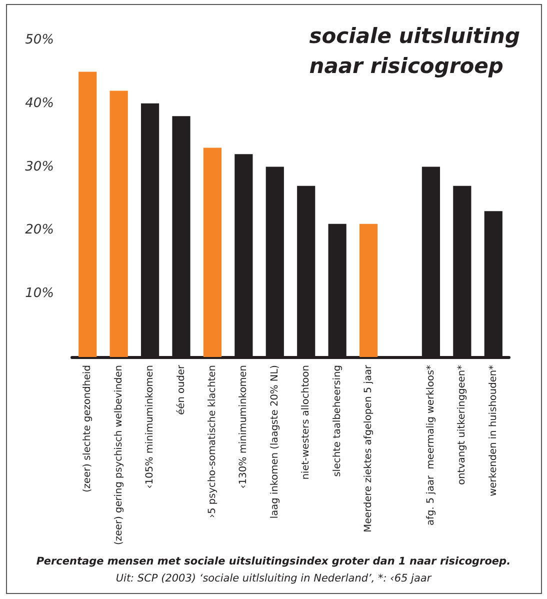 Image resolution: width=547 pixels, height=599 pixels. What do you see at coordinates (39, 166) in the screenshot?
I see `y-tick-label: 30%` at bounding box center [39, 166].